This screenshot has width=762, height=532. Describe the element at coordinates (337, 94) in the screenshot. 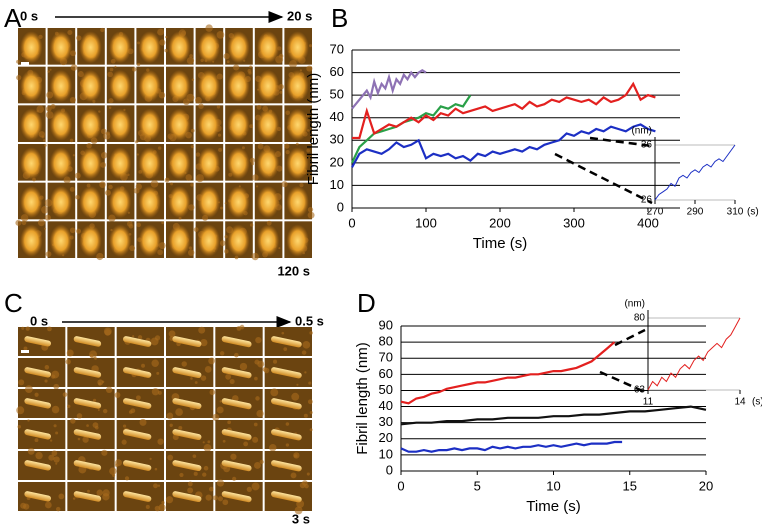

I see `y-tick-label: 50` at that location.